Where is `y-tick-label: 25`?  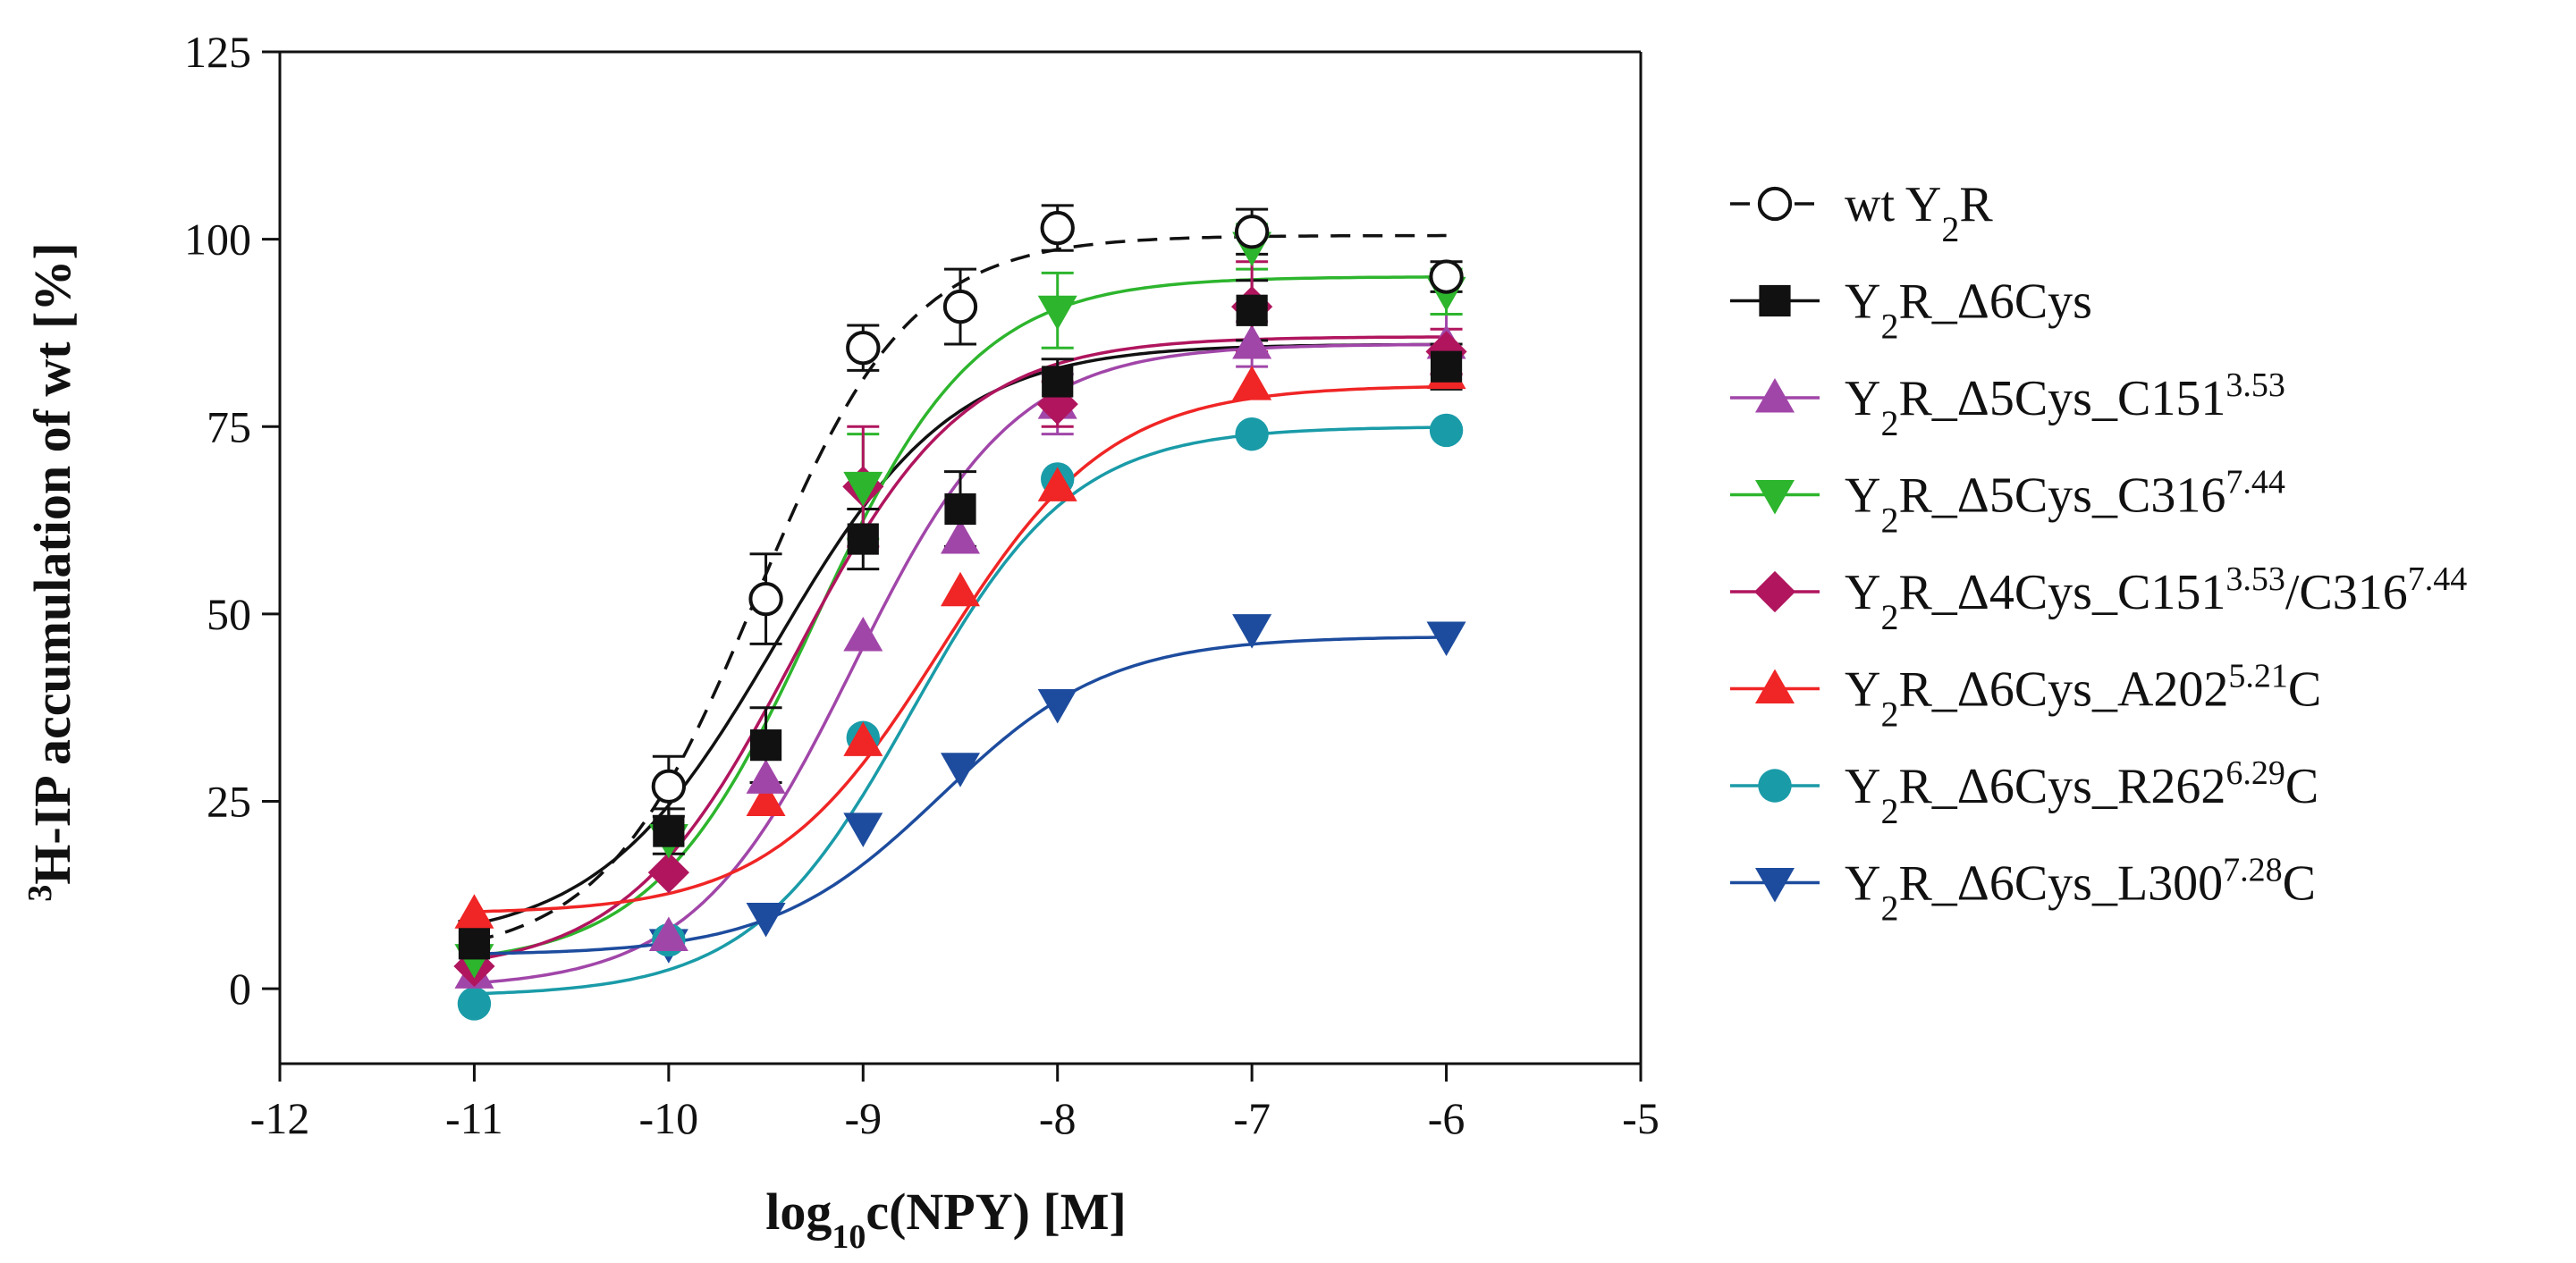 y-tick-label: 25 is located at coordinates (229, 802).